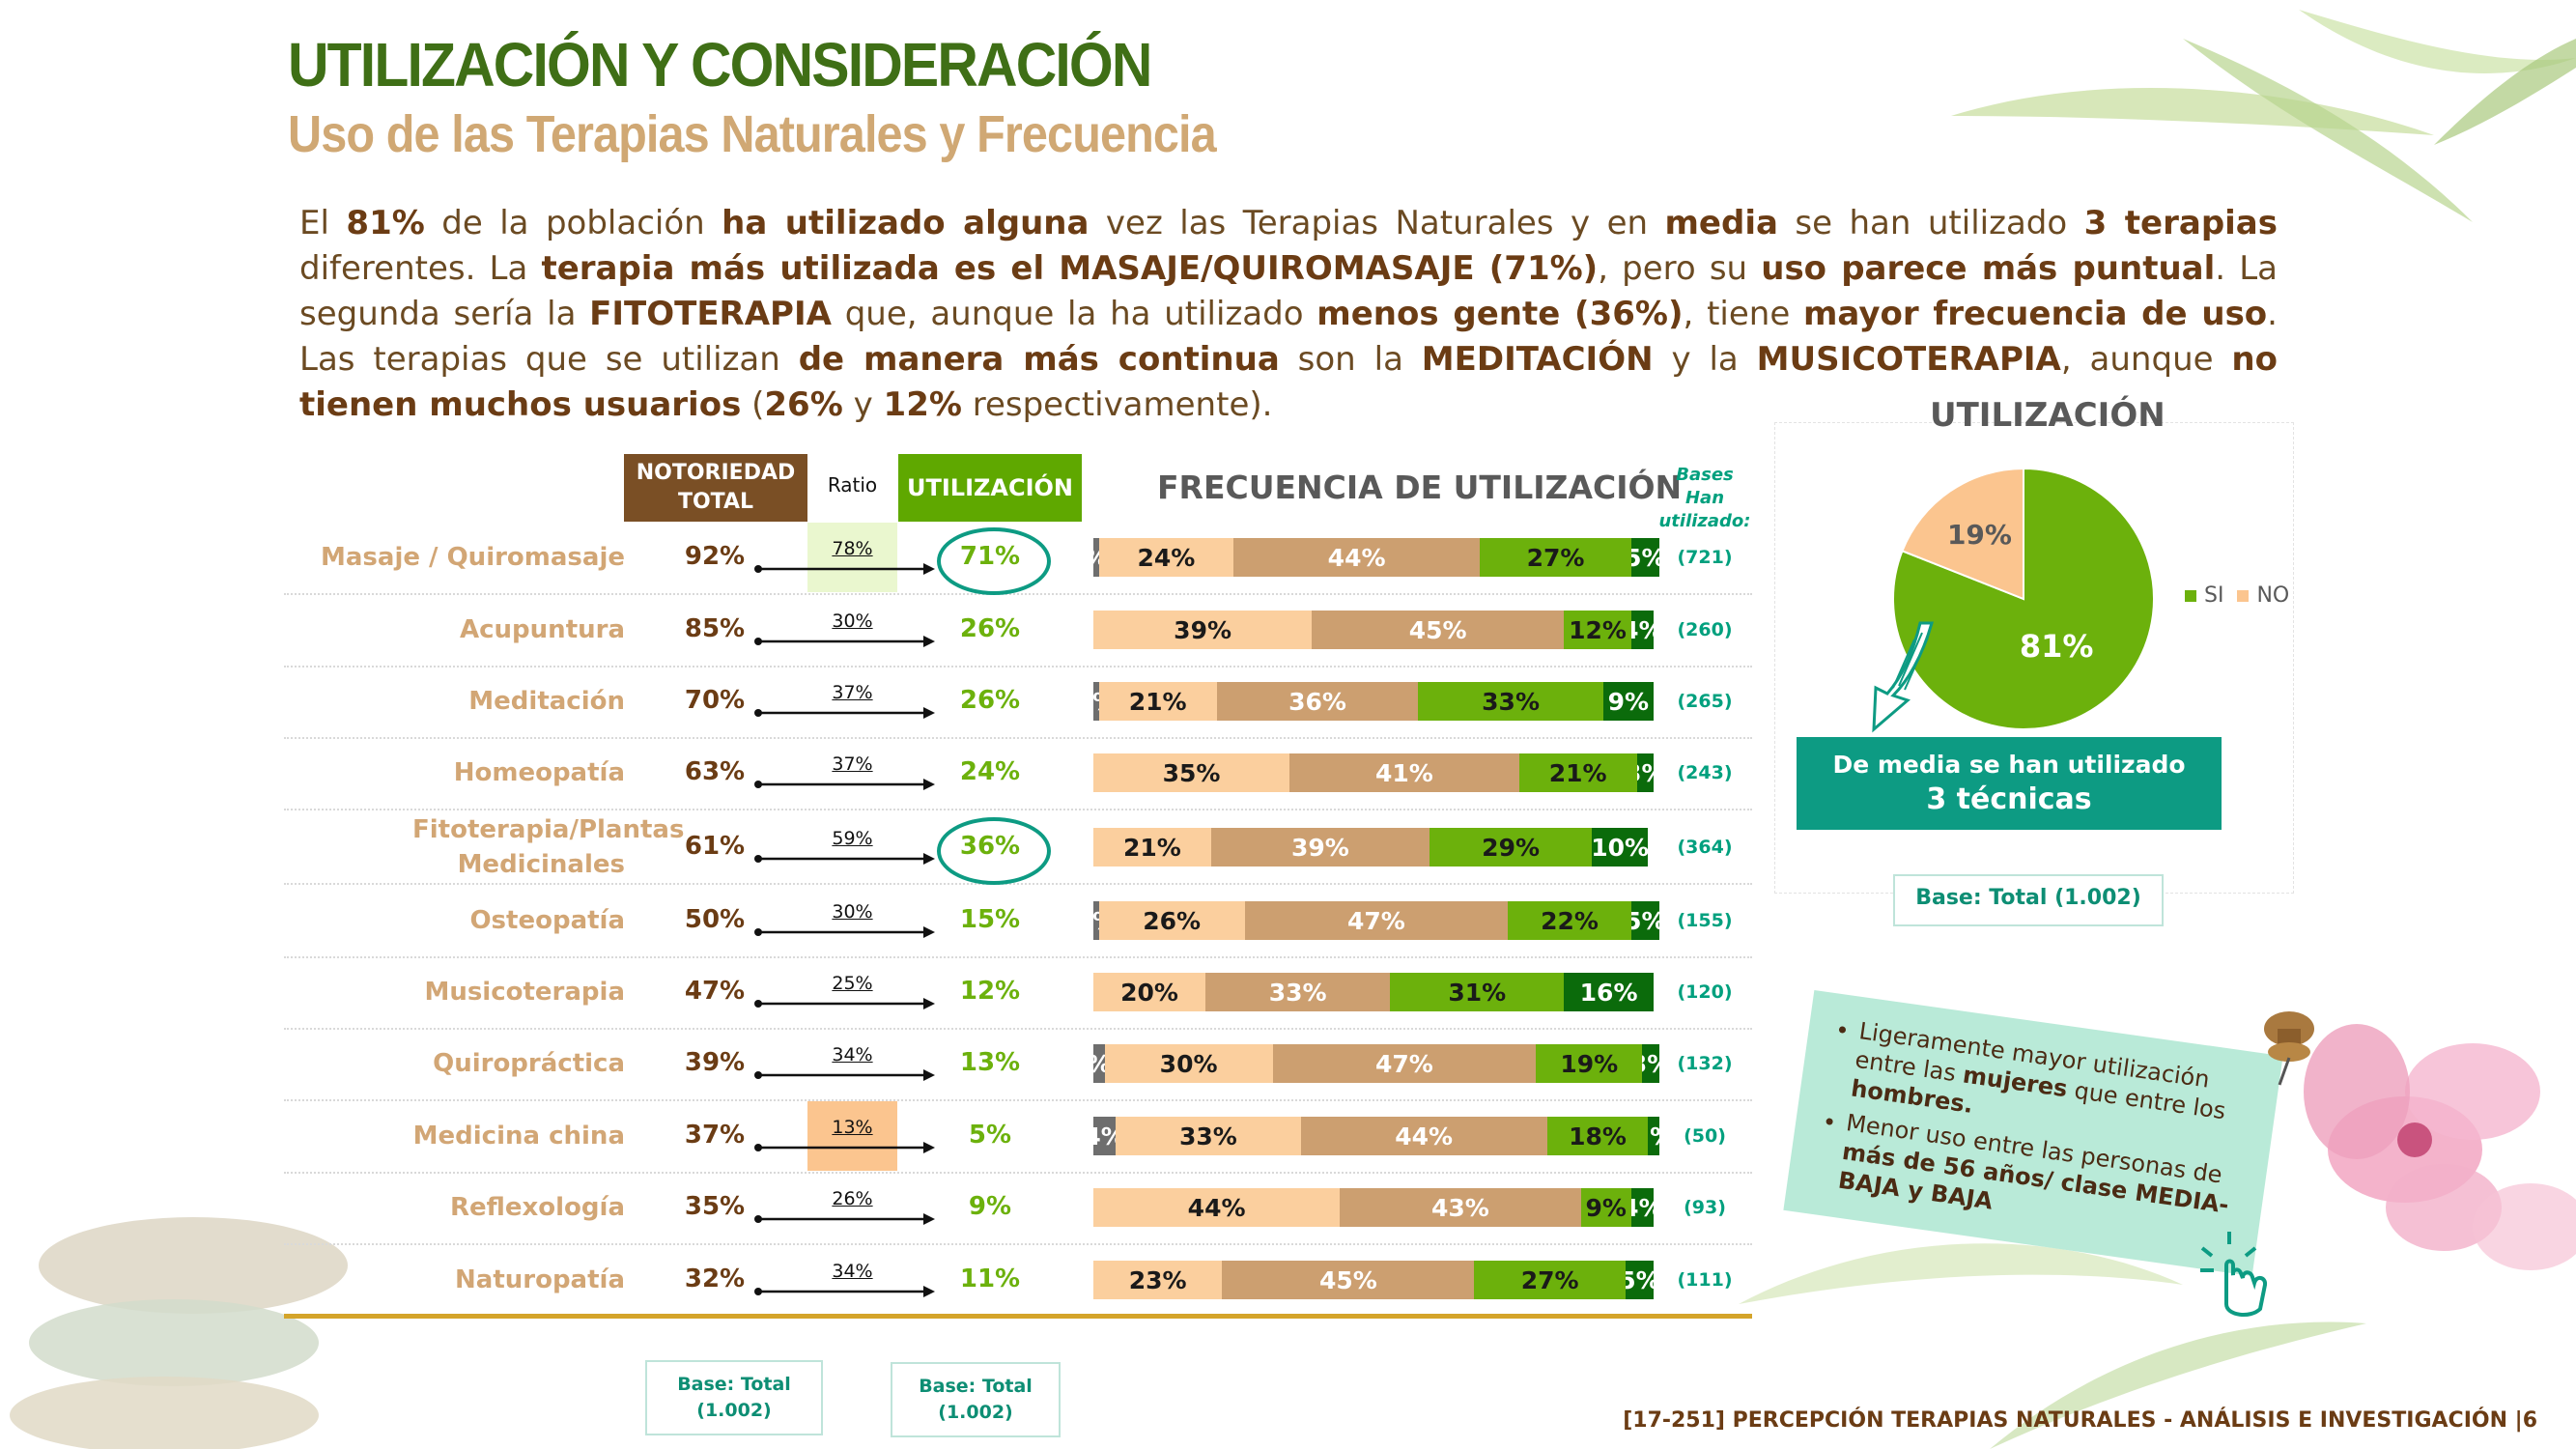  What do you see at coordinates (1165, 557) in the screenshot?
I see `bar-segment: 24%` at bounding box center [1165, 557].